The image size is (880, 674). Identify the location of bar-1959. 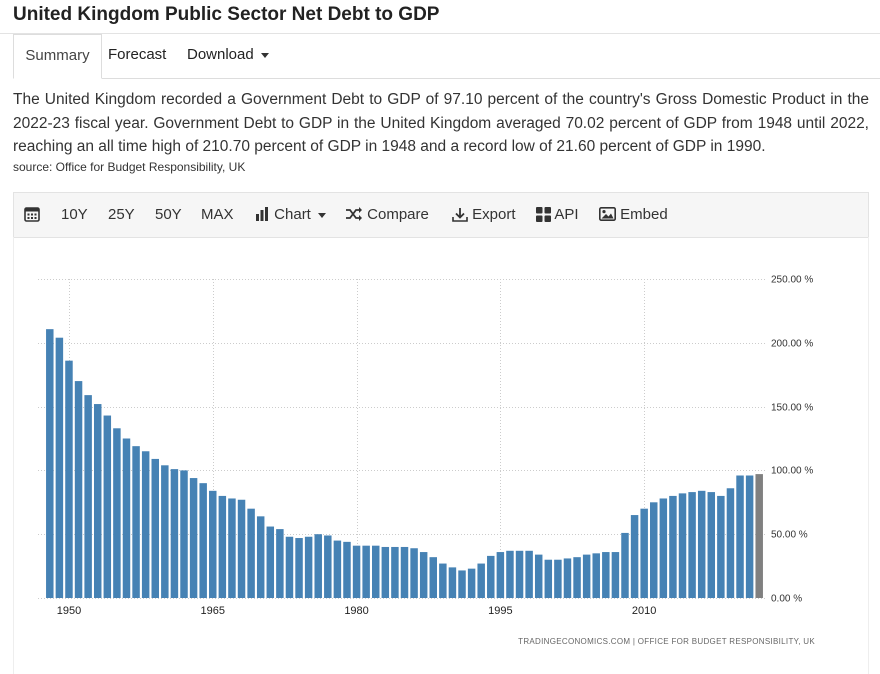
(155, 528).